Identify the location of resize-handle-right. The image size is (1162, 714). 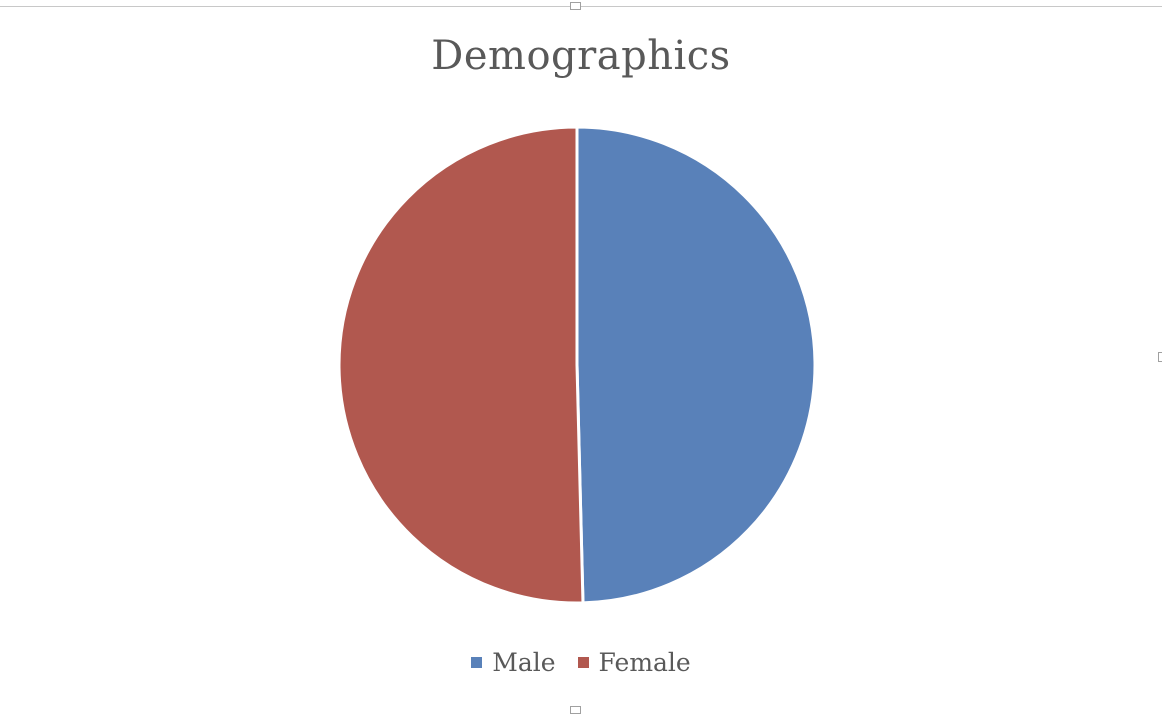
(1160, 357).